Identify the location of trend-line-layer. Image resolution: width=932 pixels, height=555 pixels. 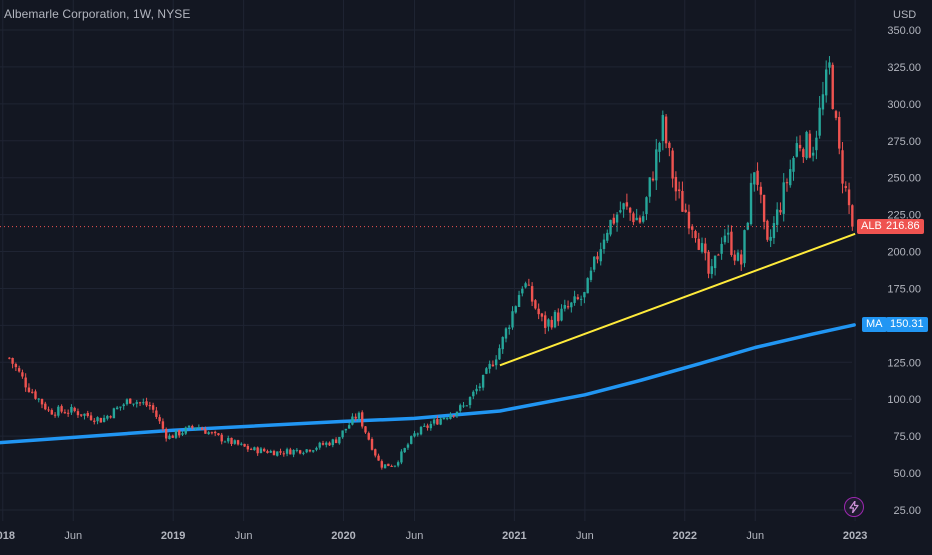
(677, 299).